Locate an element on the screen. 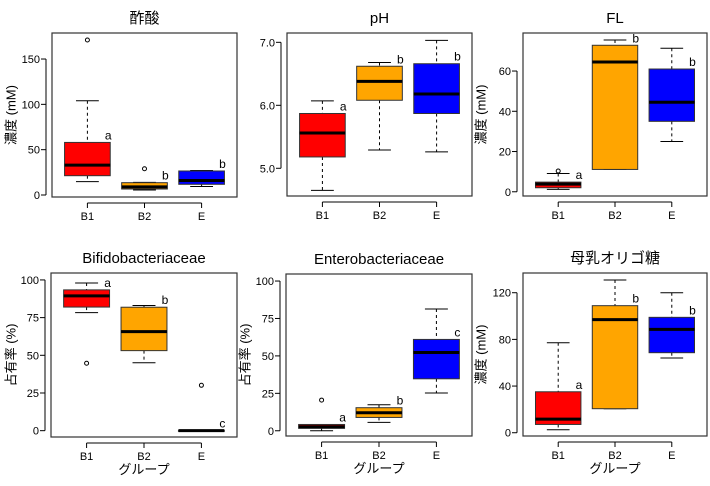 The image size is (710, 486). y-tick-label: 5.0 is located at coordinates (267, 169).